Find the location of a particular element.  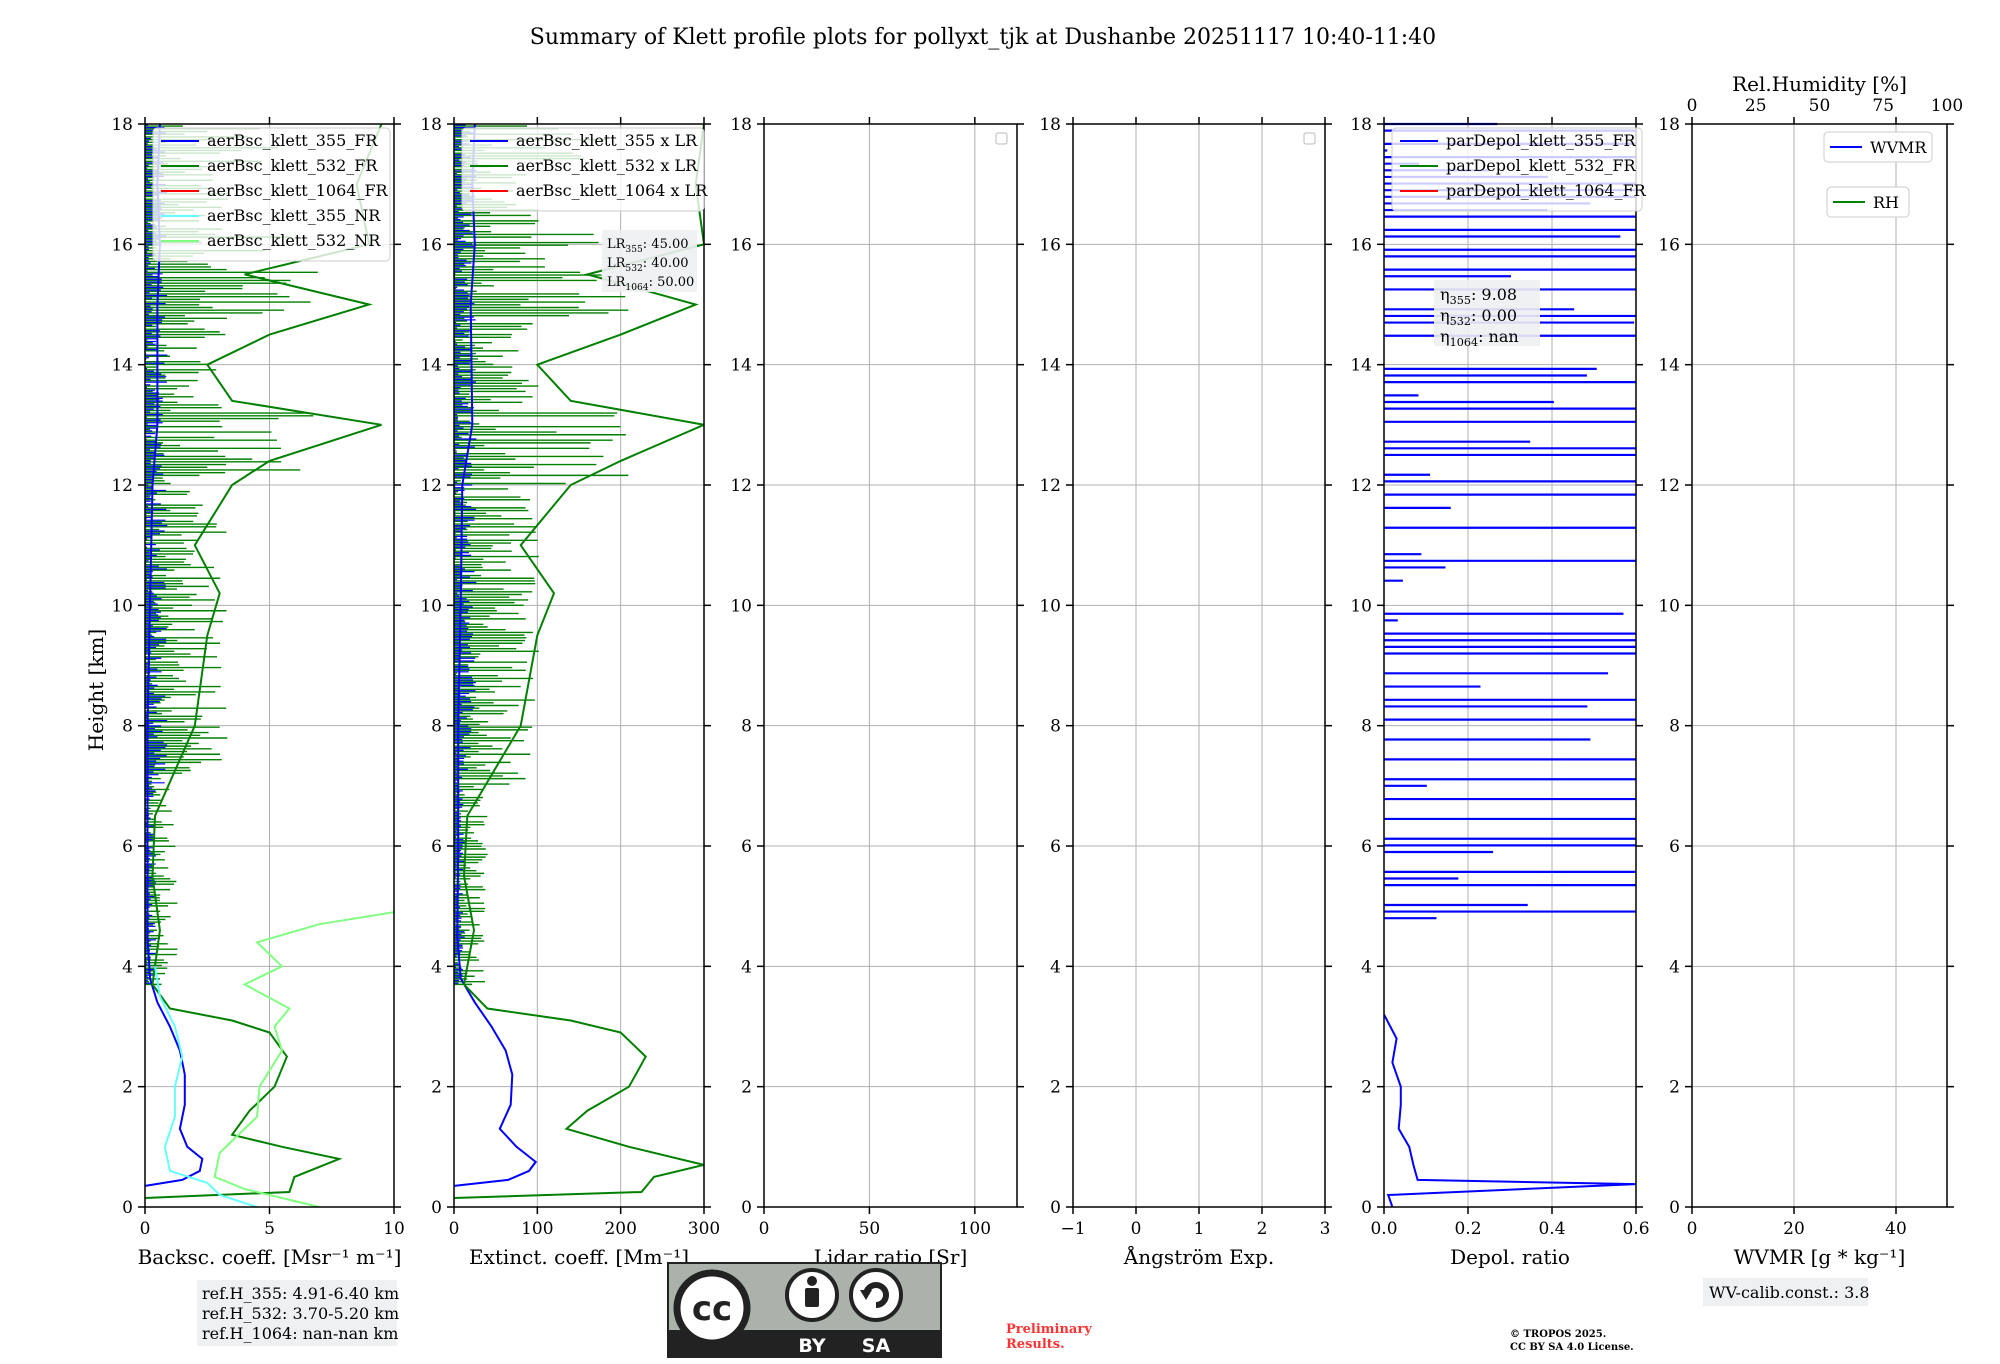

legend-entry-RH: RH is located at coordinates (1886, 202).